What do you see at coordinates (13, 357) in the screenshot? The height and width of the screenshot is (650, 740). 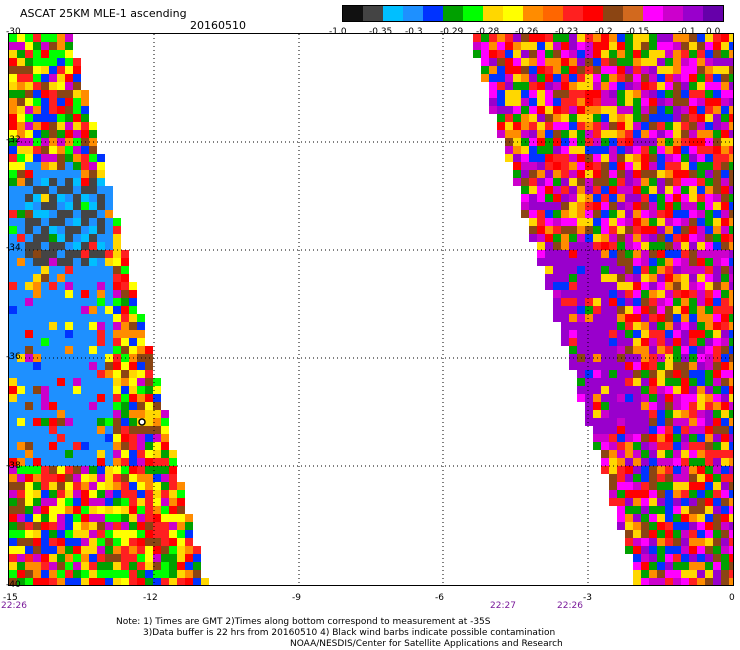 I see `y-tick-label: -36` at bounding box center [13, 357].